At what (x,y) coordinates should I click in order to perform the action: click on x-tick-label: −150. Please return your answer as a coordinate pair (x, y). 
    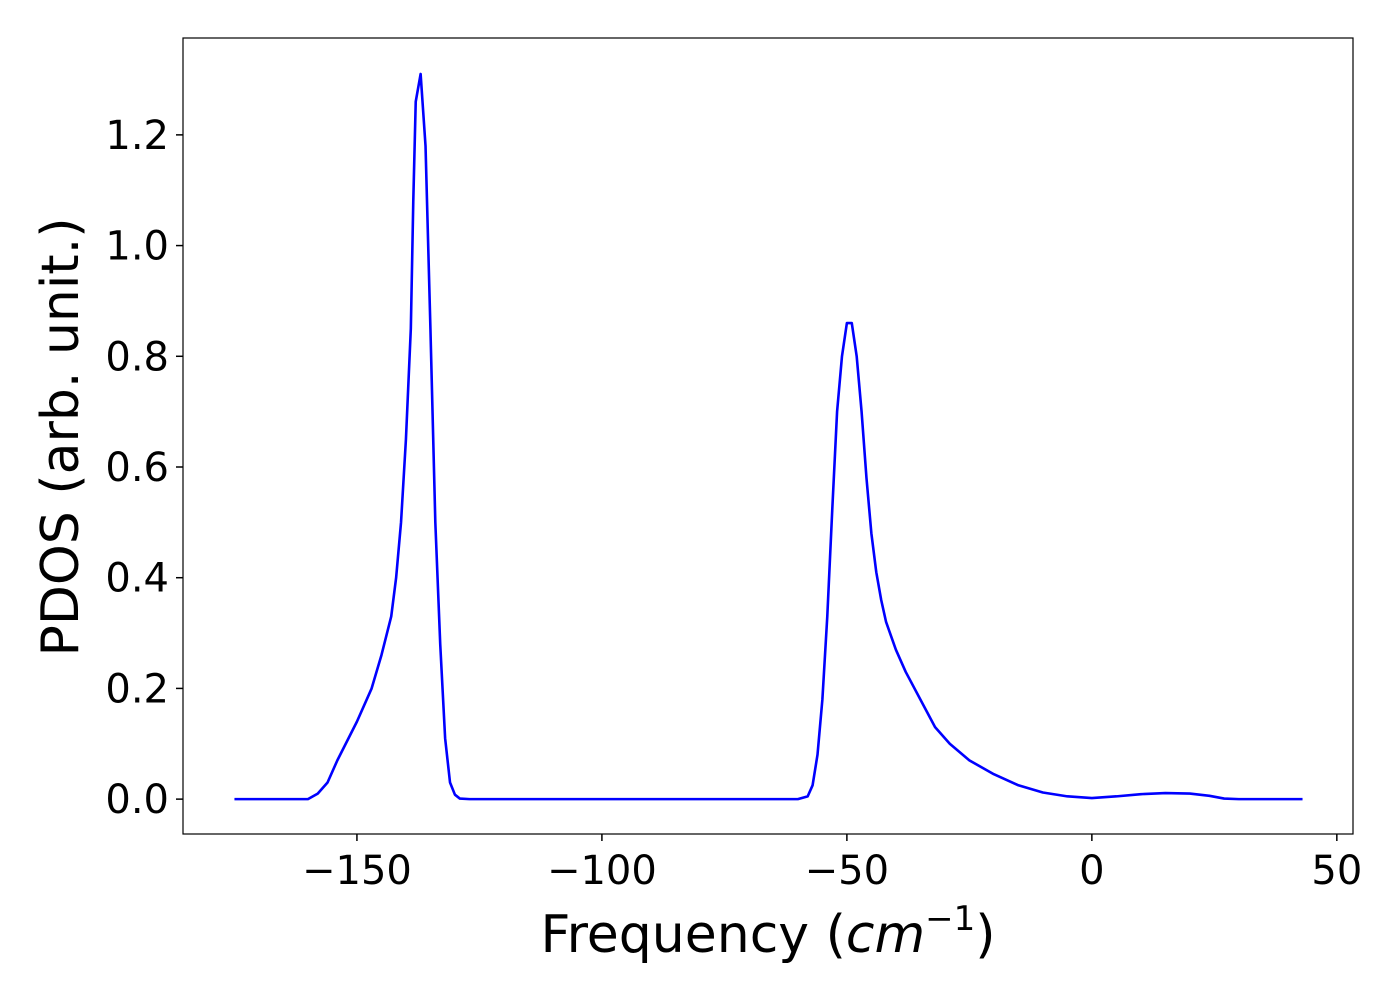
    Looking at the image, I should click on (357, 871).